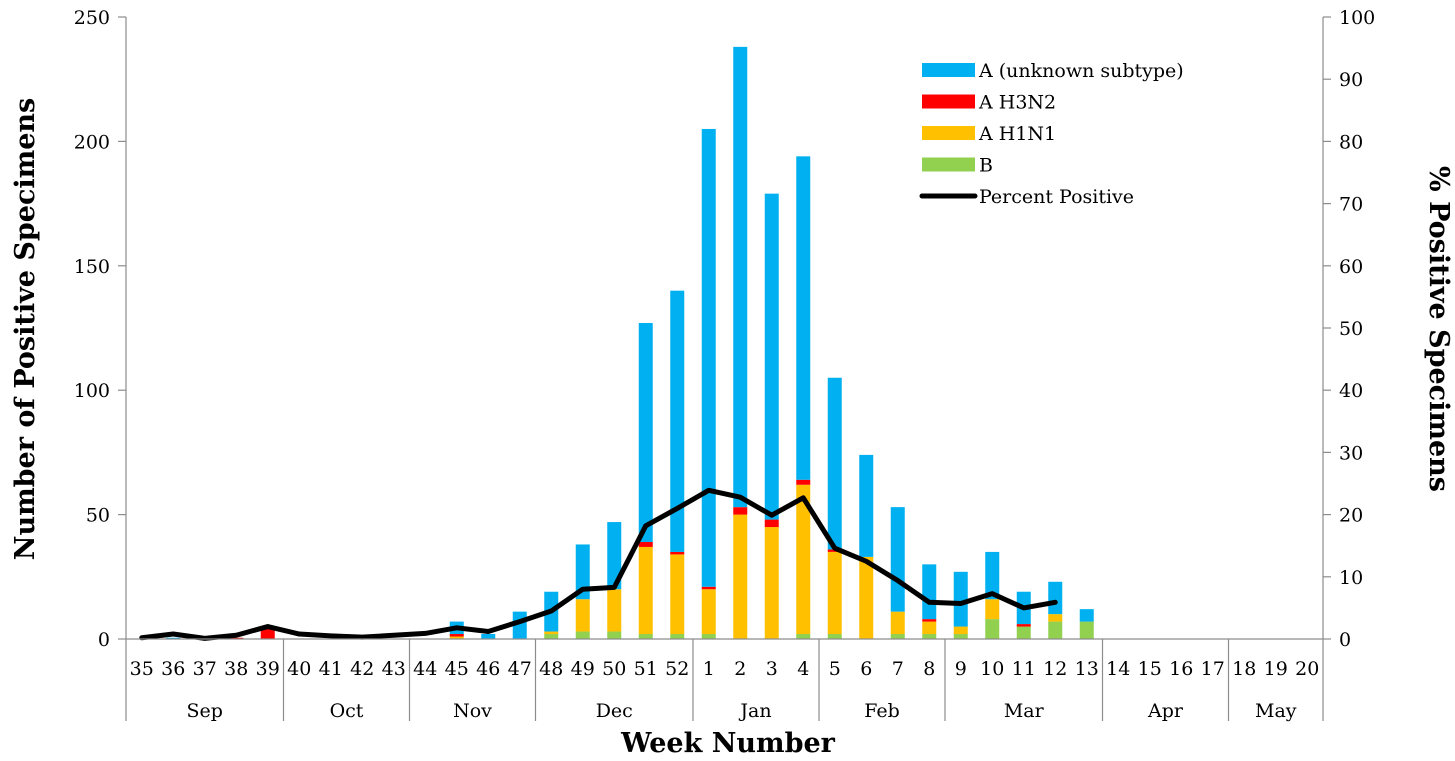  I want to click on x-tick-label: 36, so click(173, 669).